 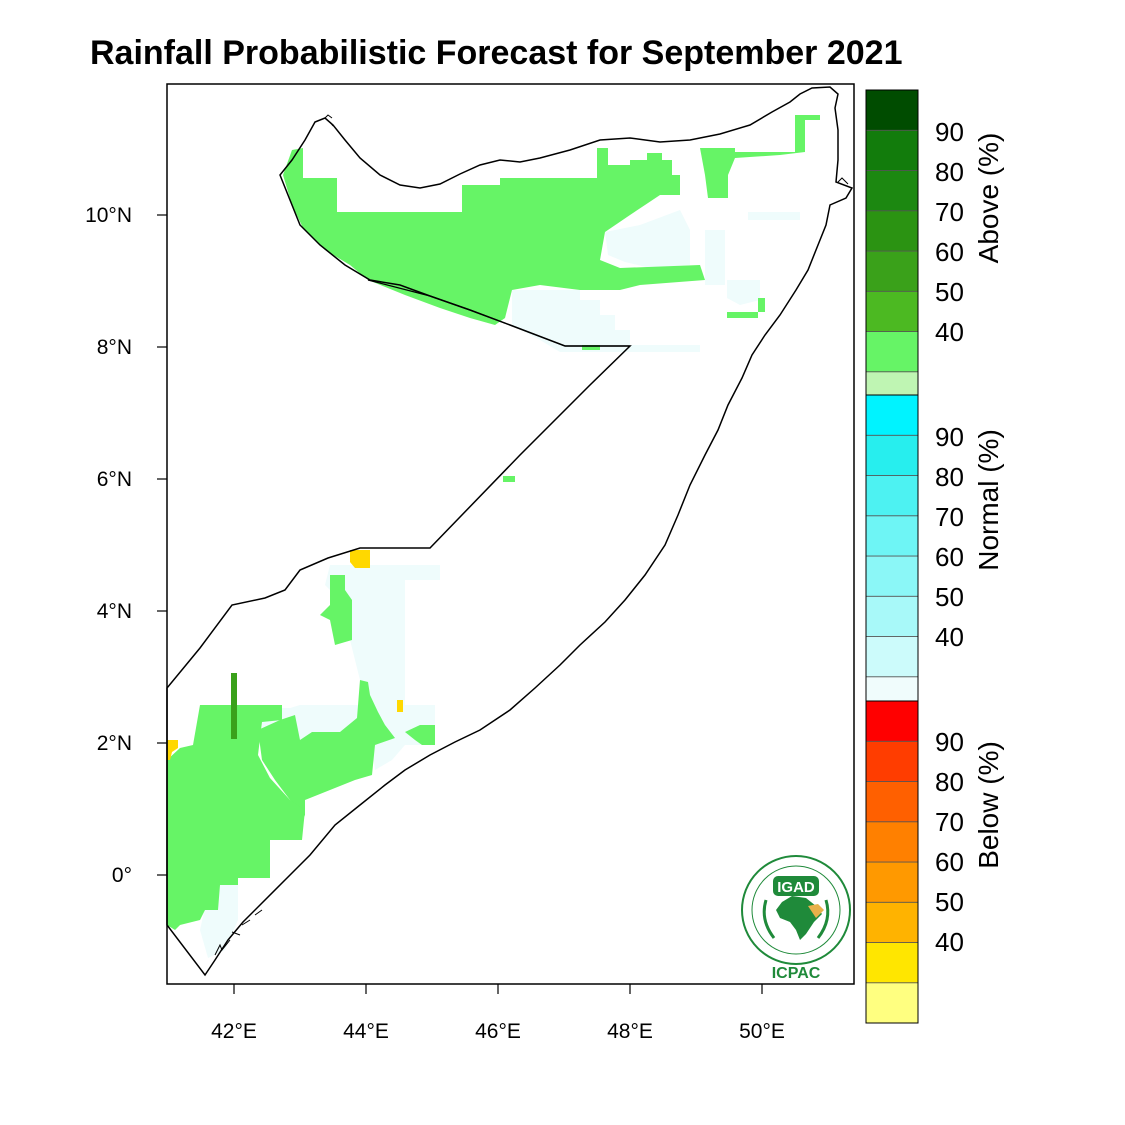 I want to click on legend-above-label: 50, so click(x=949, y=292).